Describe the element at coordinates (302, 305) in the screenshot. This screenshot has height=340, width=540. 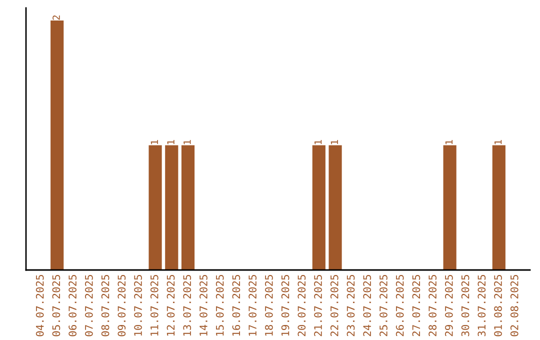
I see `x-tick-label: 20.07.2025` at that location.